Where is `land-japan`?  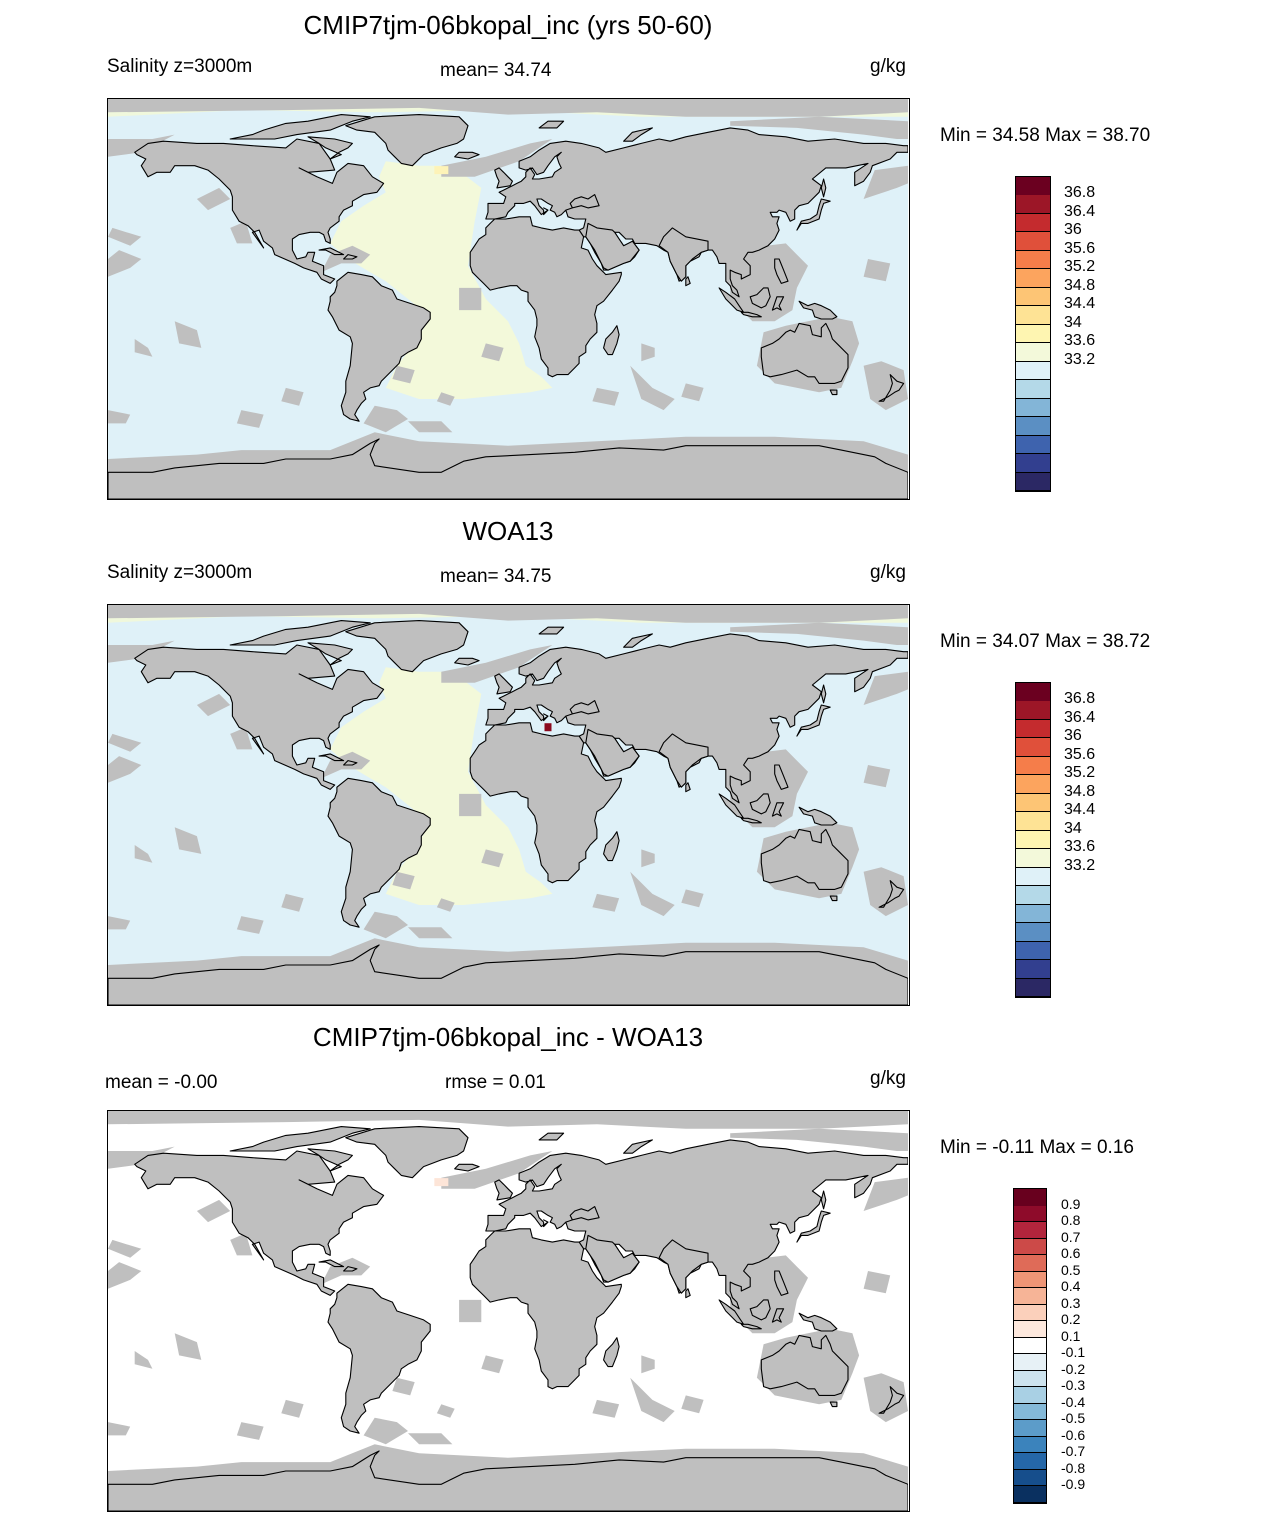
land-japan is located at coordinates (813, 214).